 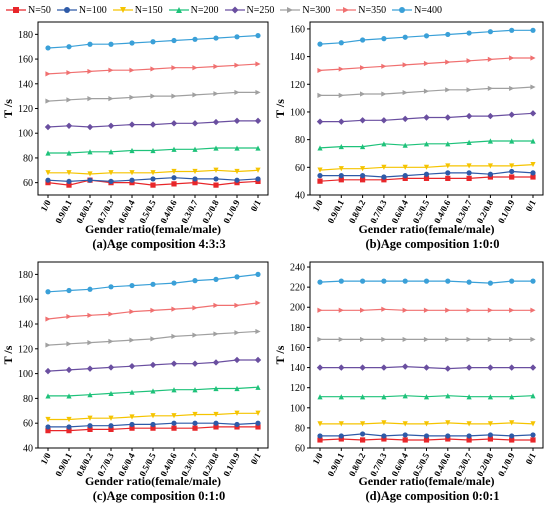 What do you see at coordinates (256, 458) in the screenshot?
I see `x-tick-label: 0/1` at bounding box center [256, 458].